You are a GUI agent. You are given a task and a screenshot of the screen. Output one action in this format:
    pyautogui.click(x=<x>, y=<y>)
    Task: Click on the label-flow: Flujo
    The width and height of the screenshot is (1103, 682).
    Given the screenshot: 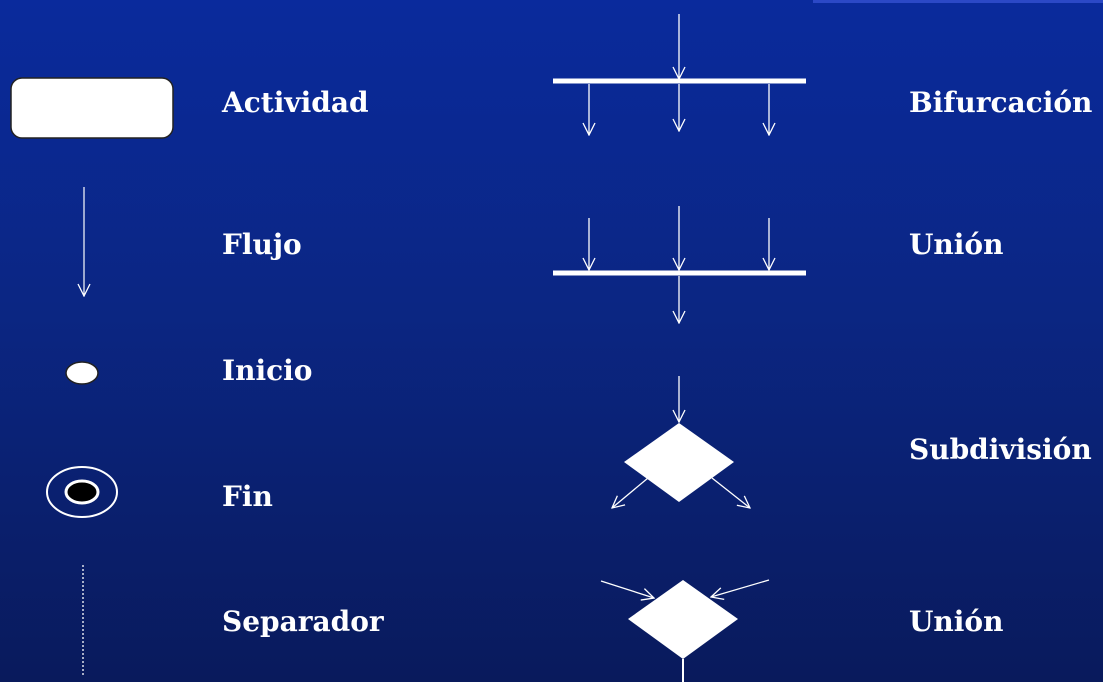 What is the action you would take?
    pyautogui.click(x=262, y=244)
    